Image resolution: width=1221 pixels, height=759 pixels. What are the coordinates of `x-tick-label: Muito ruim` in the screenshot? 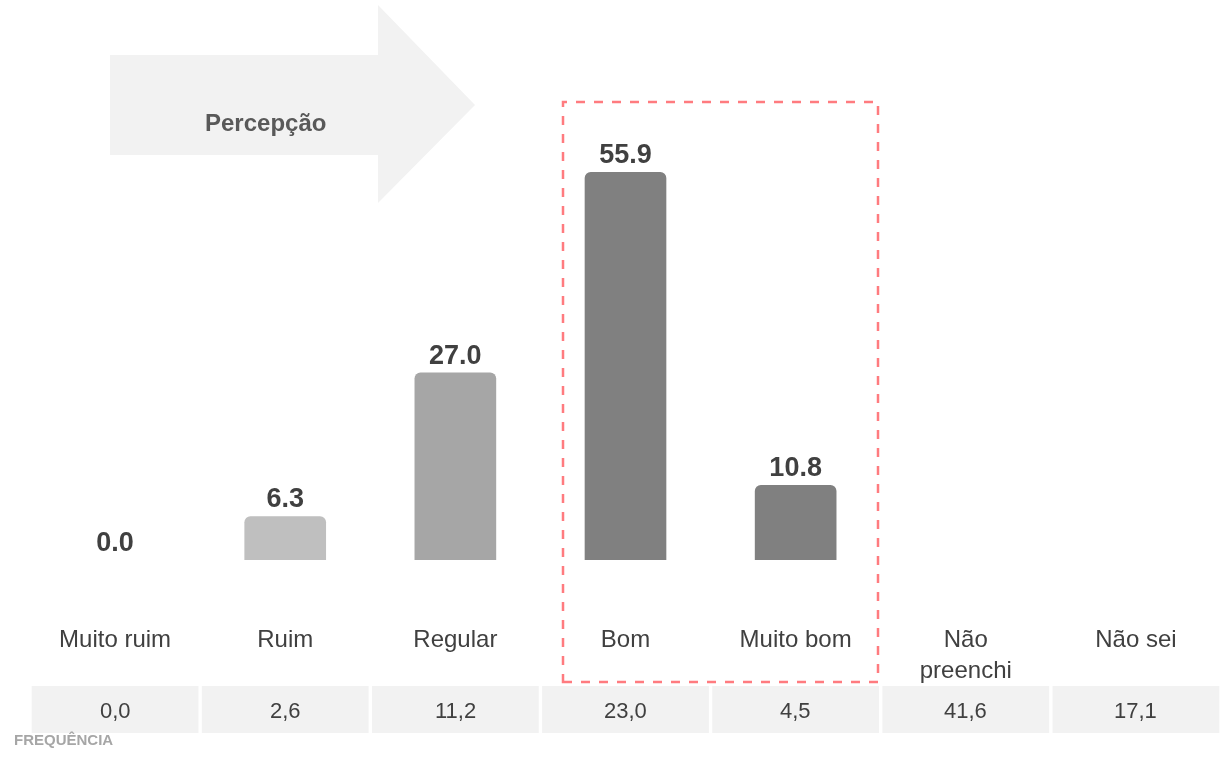 It's located at (115, 638).